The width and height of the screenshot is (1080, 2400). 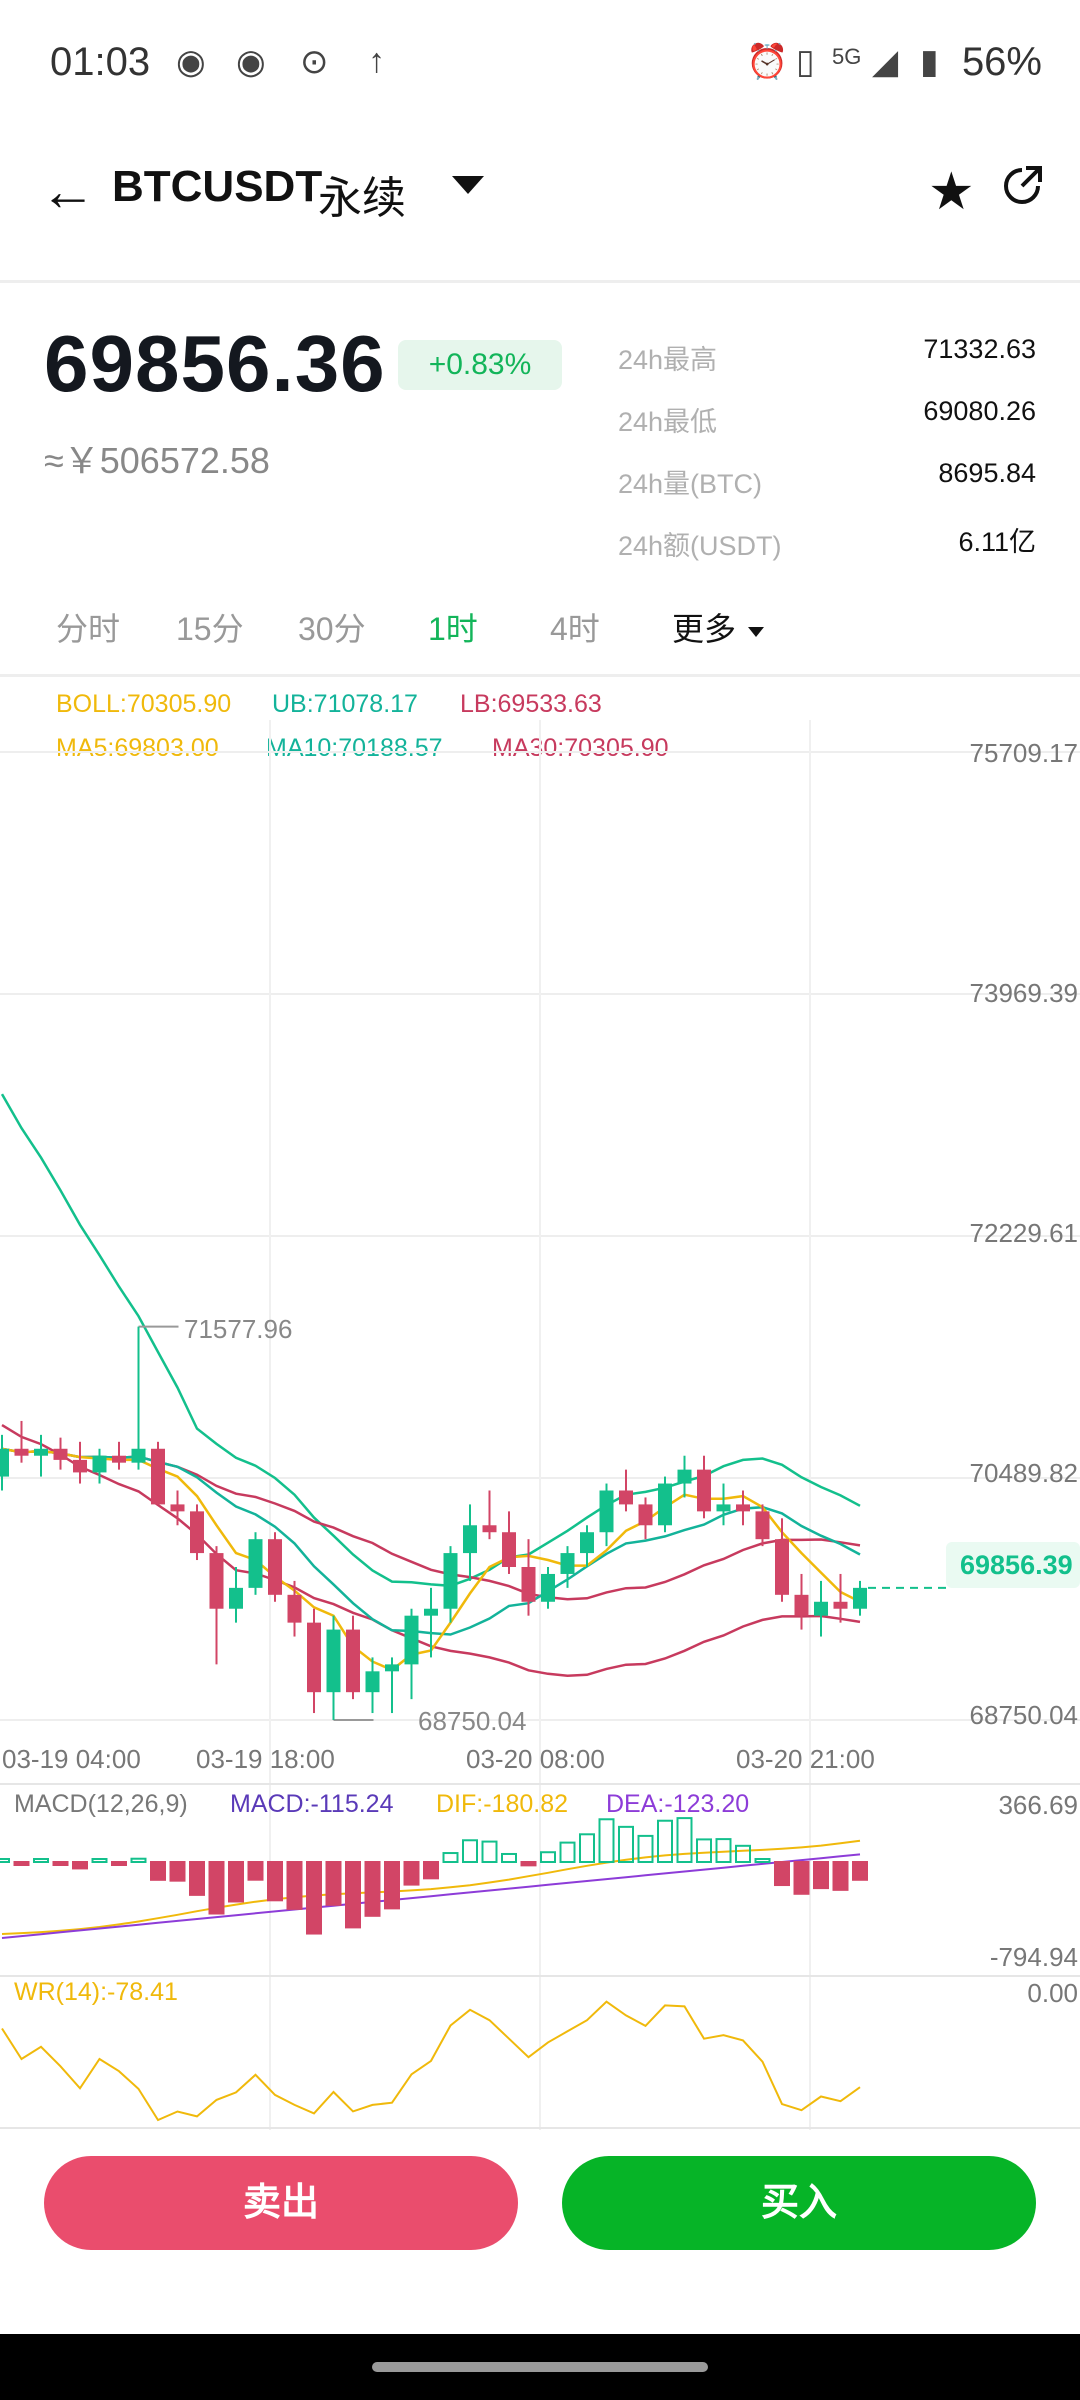 I want to click on ma5-value: MA5:69803.00, so click(x=137, y=748).